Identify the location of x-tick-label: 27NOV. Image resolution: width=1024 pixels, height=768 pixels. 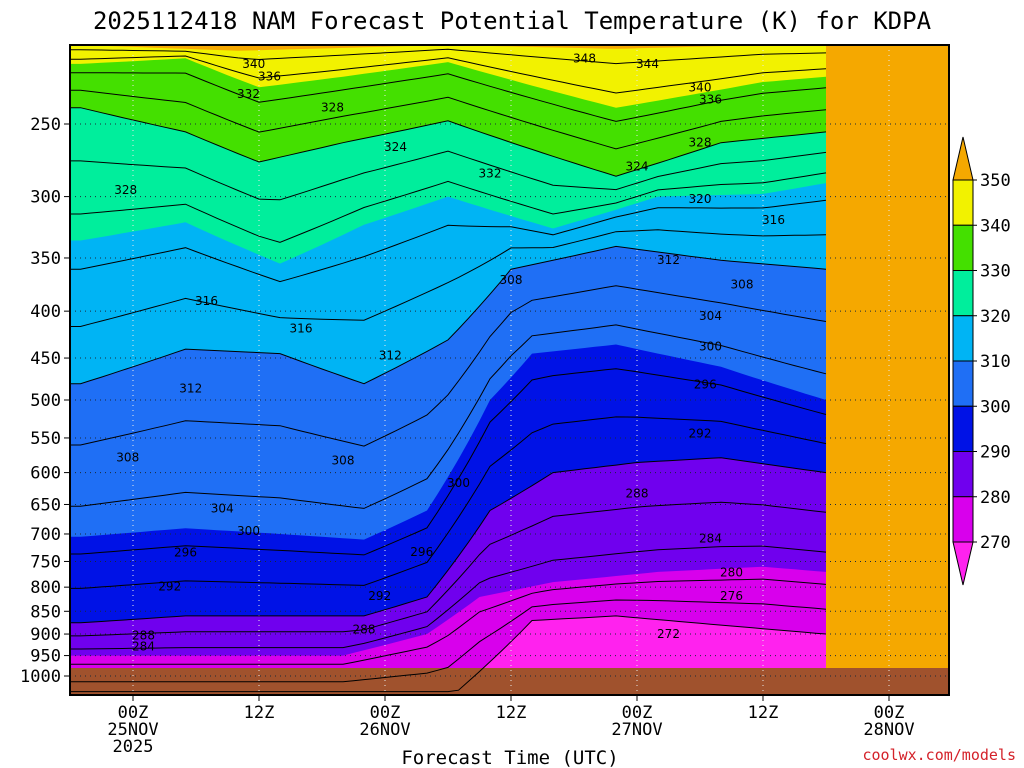
(636, 730).